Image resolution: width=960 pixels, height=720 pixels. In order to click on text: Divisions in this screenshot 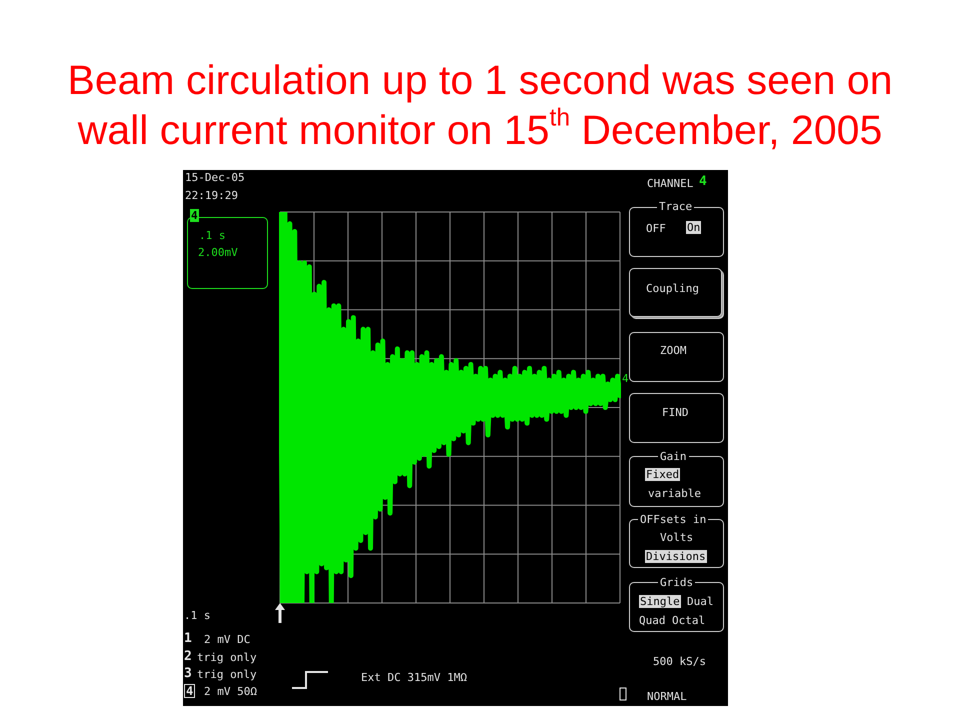, I will do `click(676, 556)`.